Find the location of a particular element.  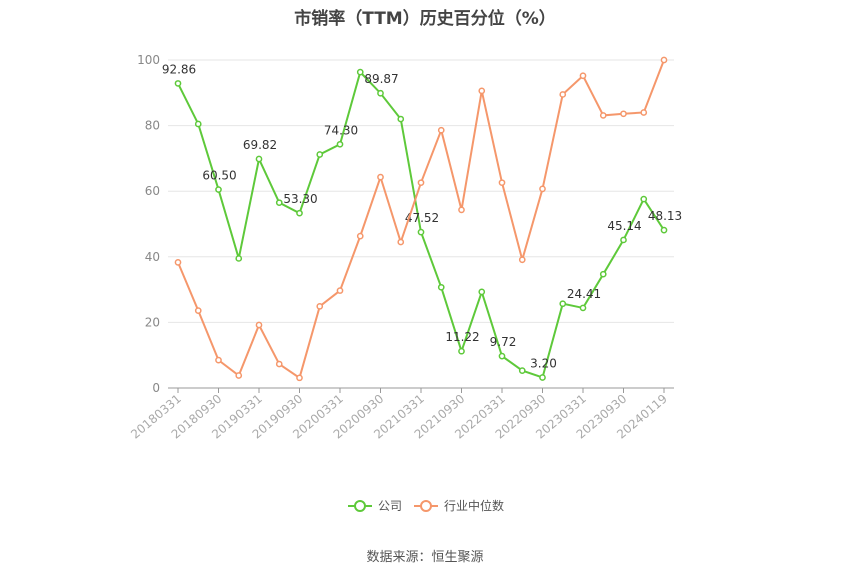

data-label: 92.86 is located at coordinates (179, 69).